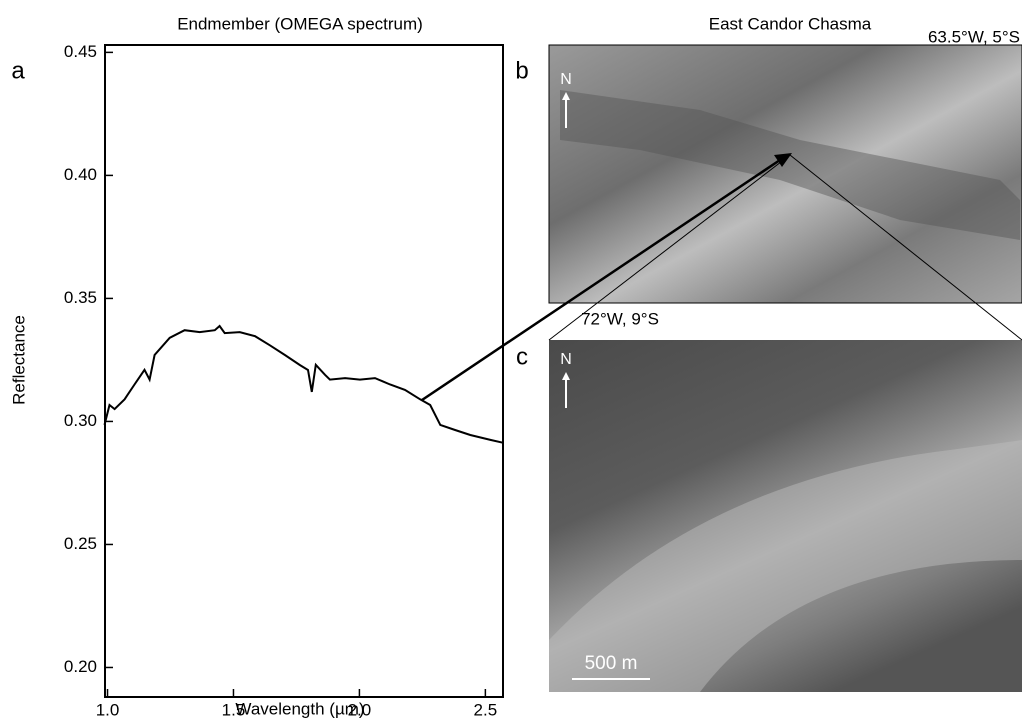 The height and width of the screenshot is (726, 1022). Describe the element at coordinates (300, 23) in the screenshot. I see `chart-title: Endmember (OMEGA spectrum)` at that location.